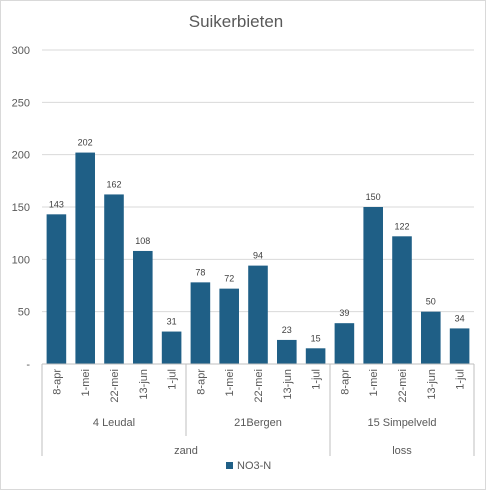 The width and height of the screenshot is (486, 490). Describe the element at coordinates (403, 386) in the screenshot. I see `x-tick-label-12: 22-mei` at that location.